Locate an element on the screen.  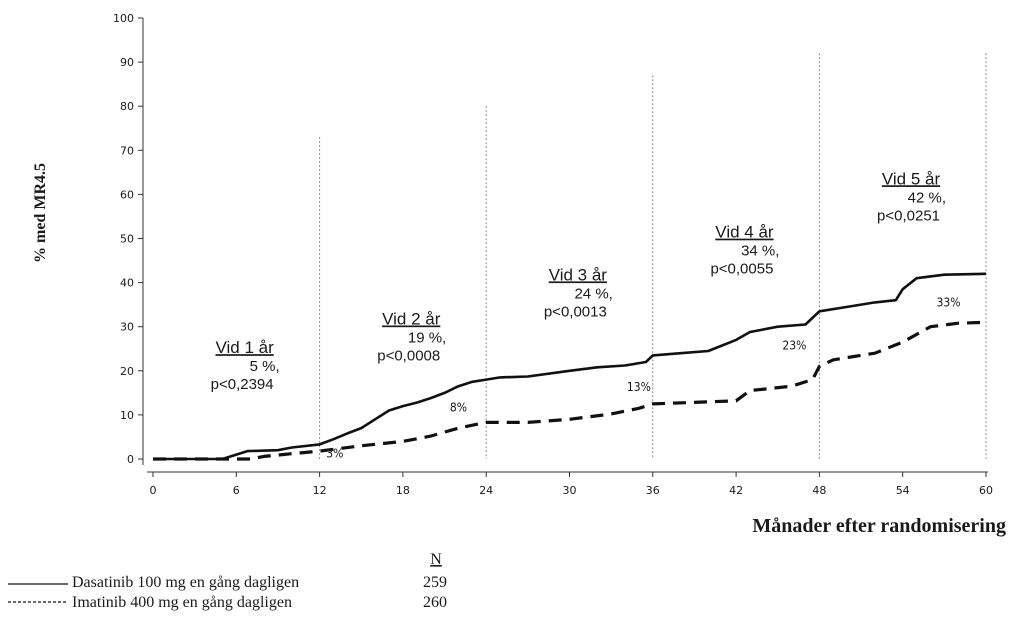
legend-n-header: N is located at coordinates (436, 559).